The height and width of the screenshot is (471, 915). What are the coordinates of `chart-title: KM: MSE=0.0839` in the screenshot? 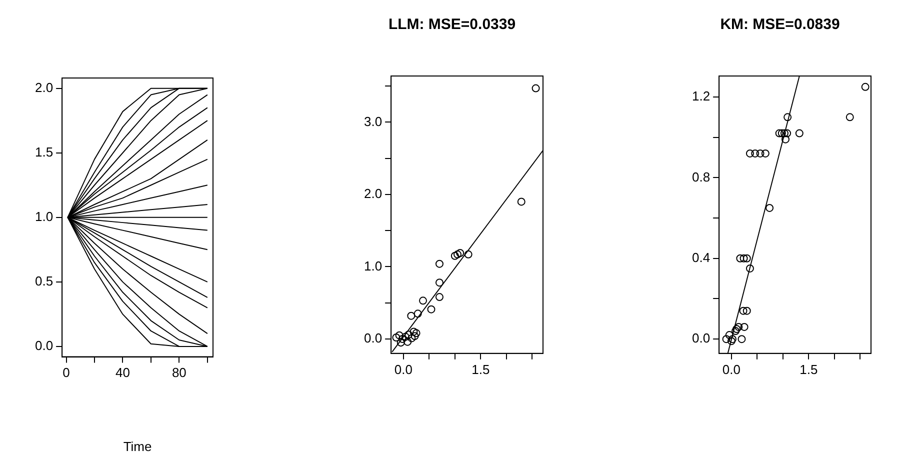 It's located at (780, 25).